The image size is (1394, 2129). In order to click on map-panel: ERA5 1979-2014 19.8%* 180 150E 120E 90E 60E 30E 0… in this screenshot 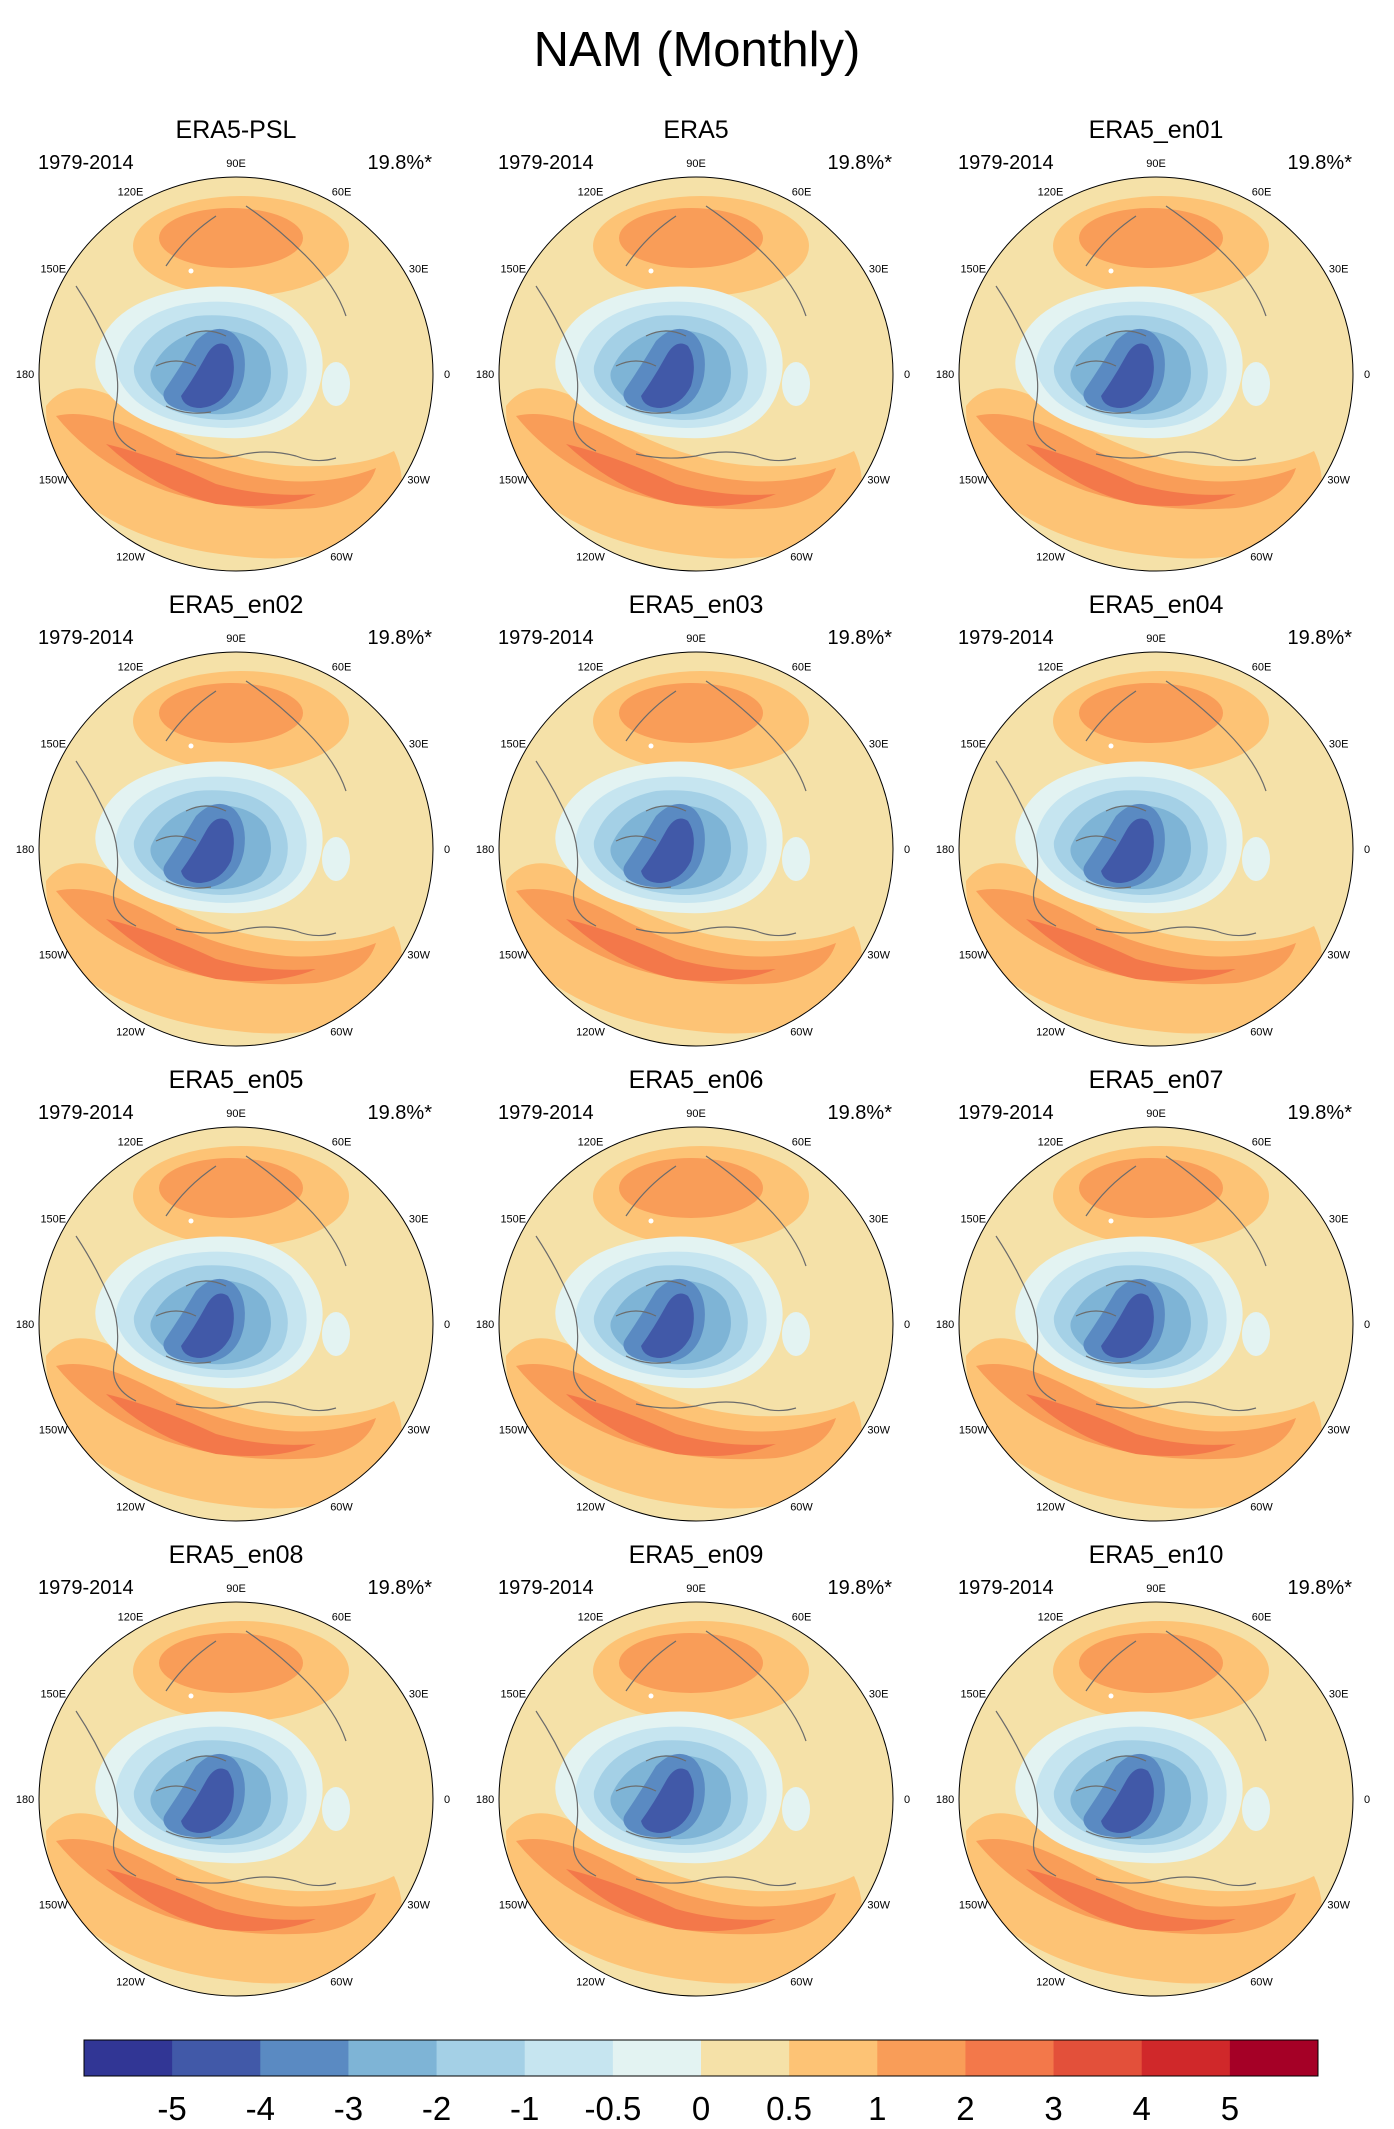, I will do `click(696, 346)`.